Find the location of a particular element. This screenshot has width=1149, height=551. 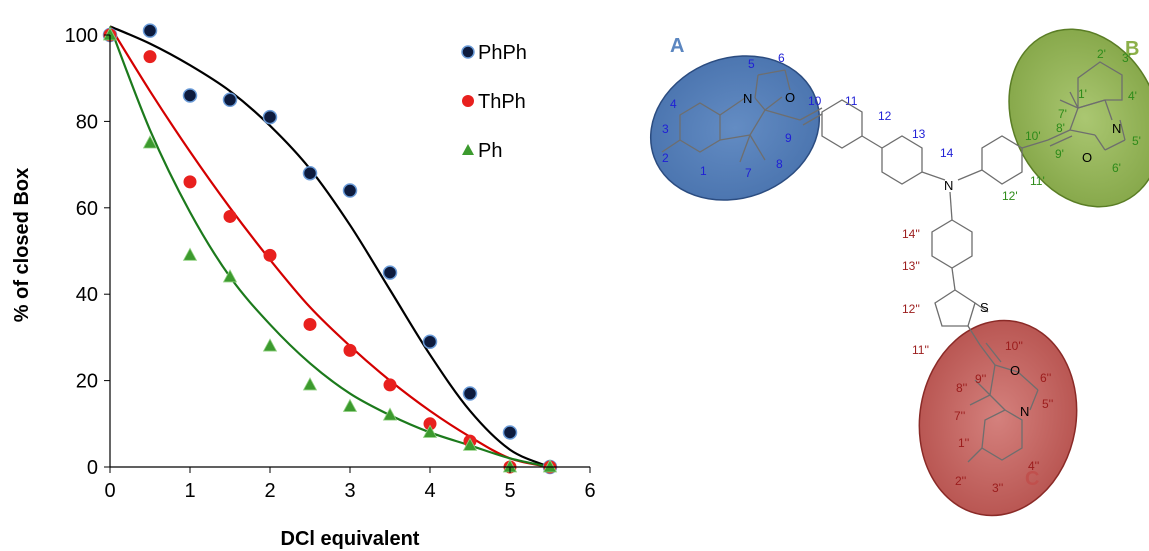

svg-text: 13 is located at coordinates (919, 134).